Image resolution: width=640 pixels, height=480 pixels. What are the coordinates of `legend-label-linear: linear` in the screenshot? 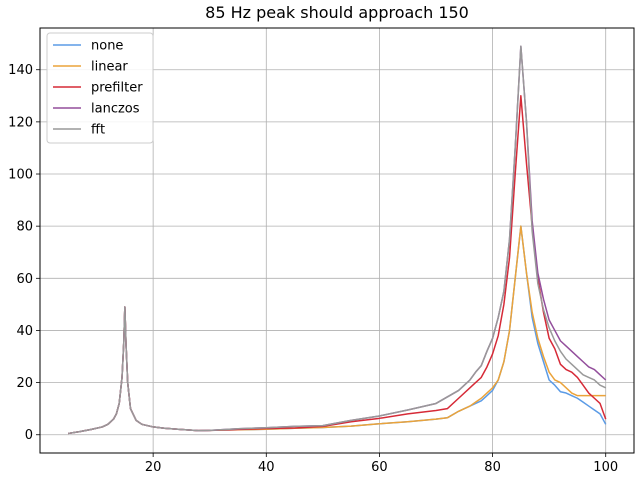 It's located at (109, 67).